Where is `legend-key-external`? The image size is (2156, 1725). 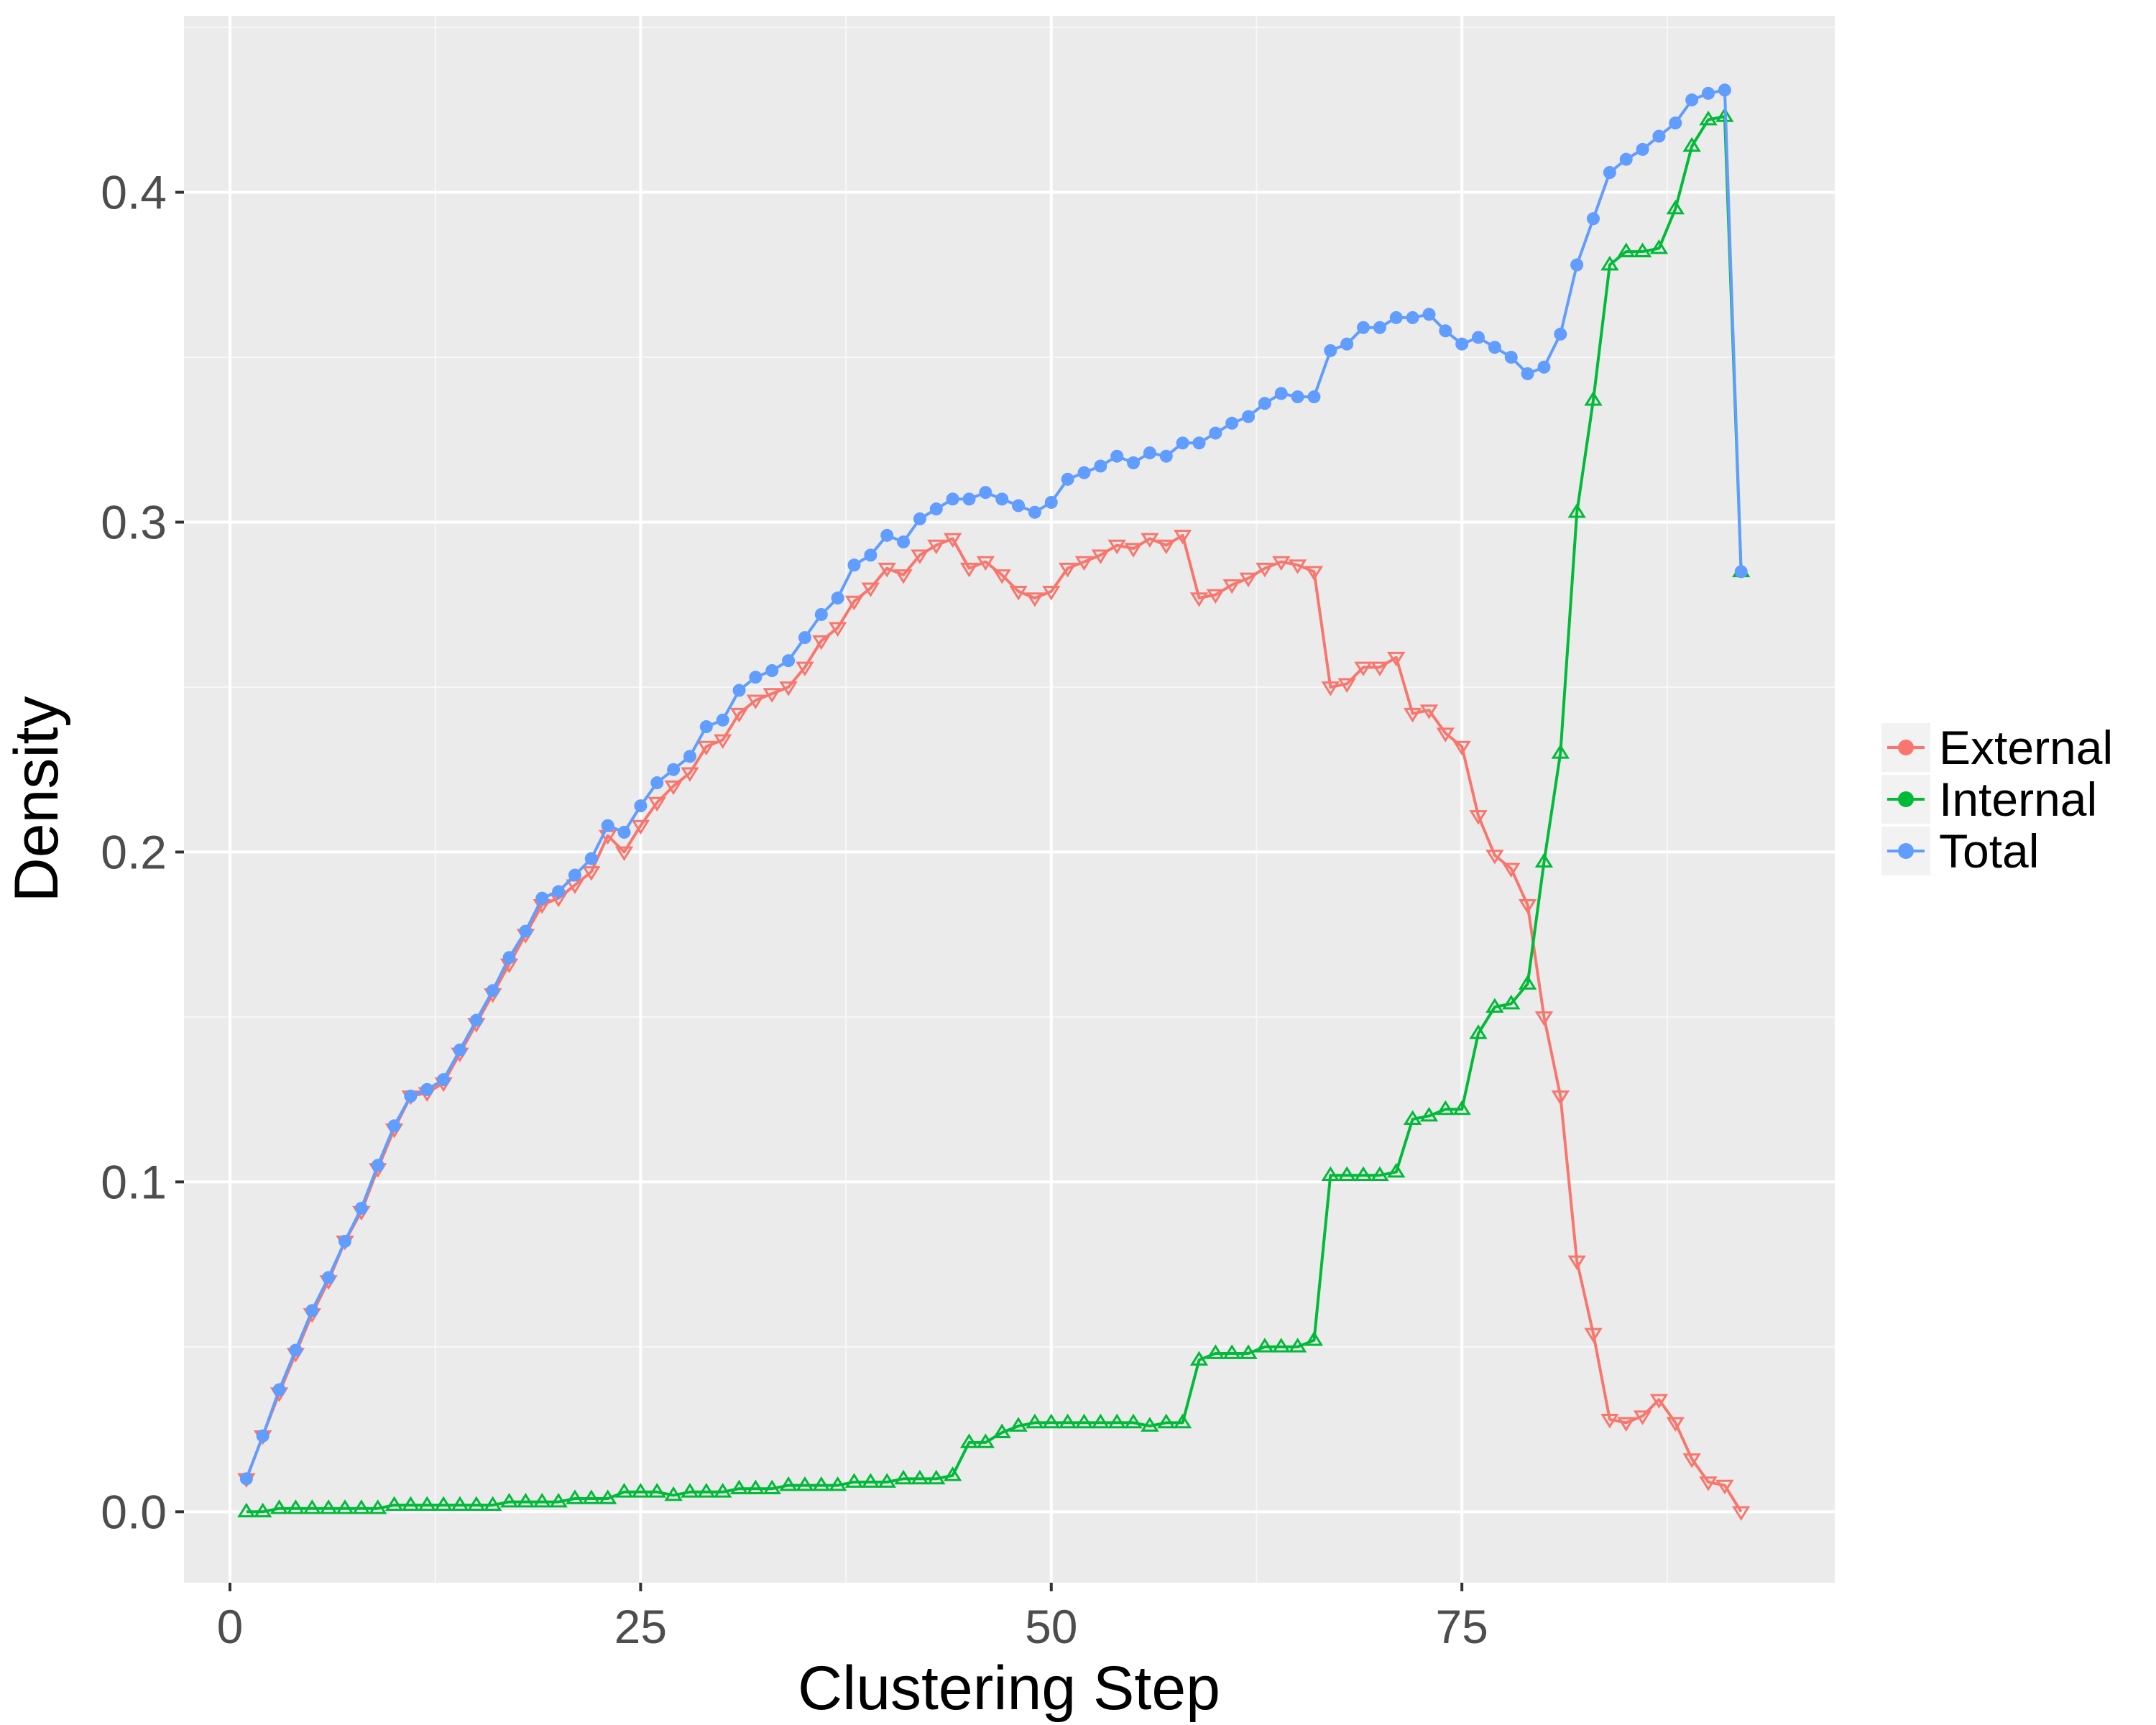 legend-key-external is located at coordinates (1905, 747).